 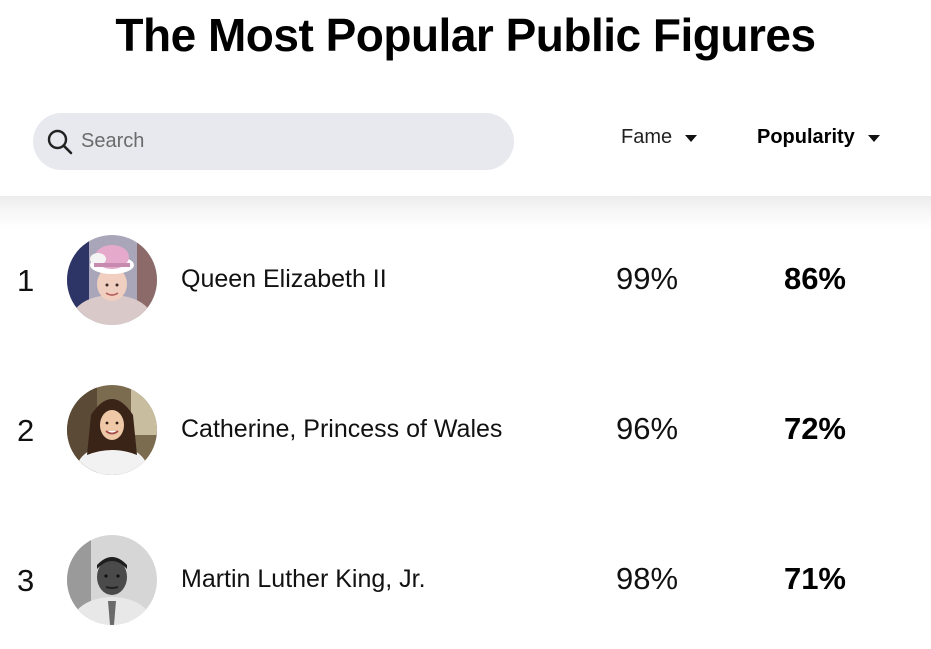 I want to click on person-name: Queen Elizabeth II, so click(x=284, y=279).